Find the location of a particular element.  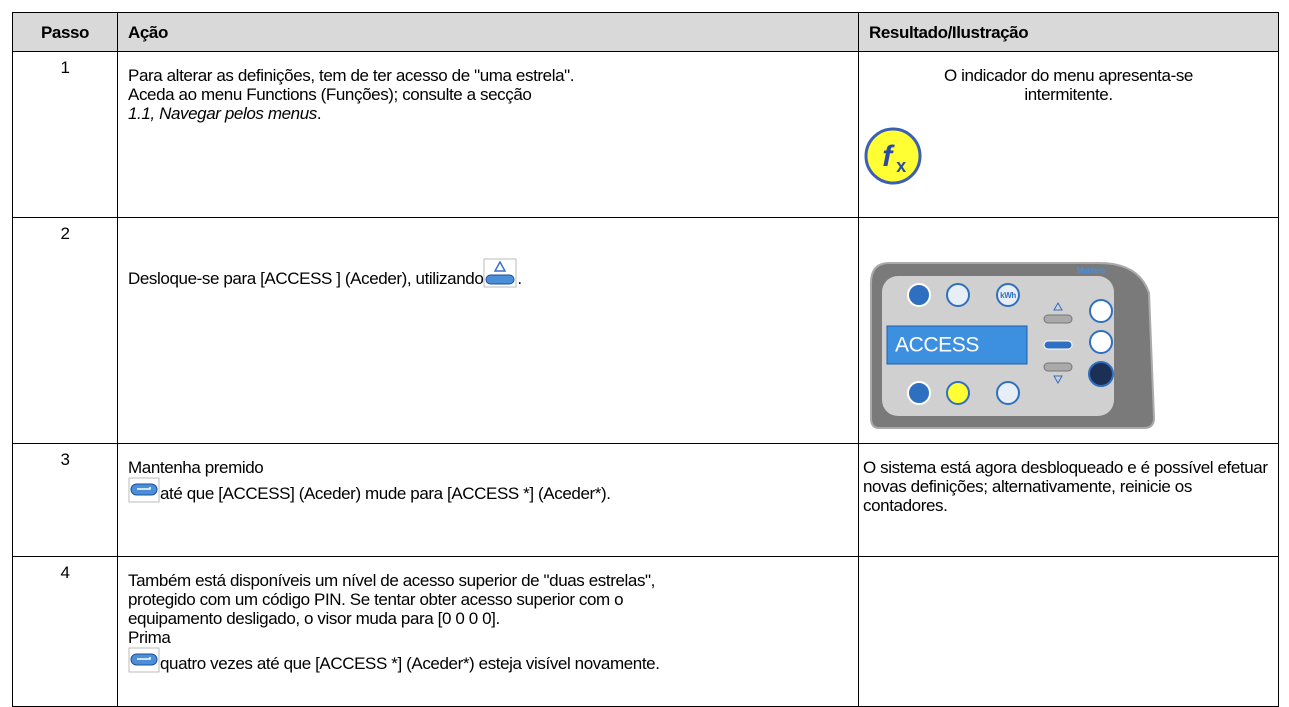

brand-text: Munters is located at coordinates (1091, 270).